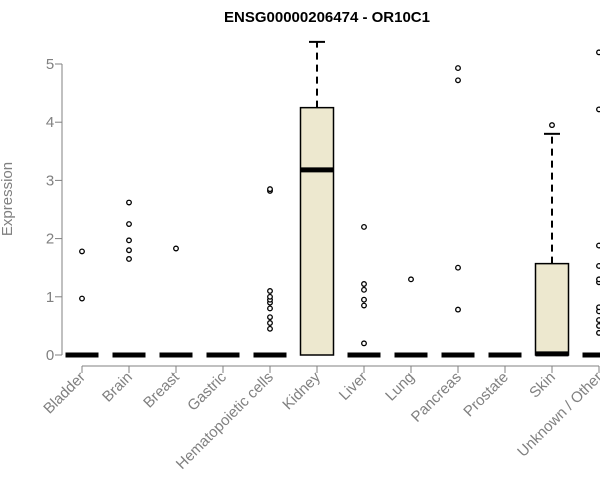 This screenshot has width=600, height=500. What do you see at coordinates (411, 317) in the screenshot?
I see `box-lung` at bounding box center [411, 317].